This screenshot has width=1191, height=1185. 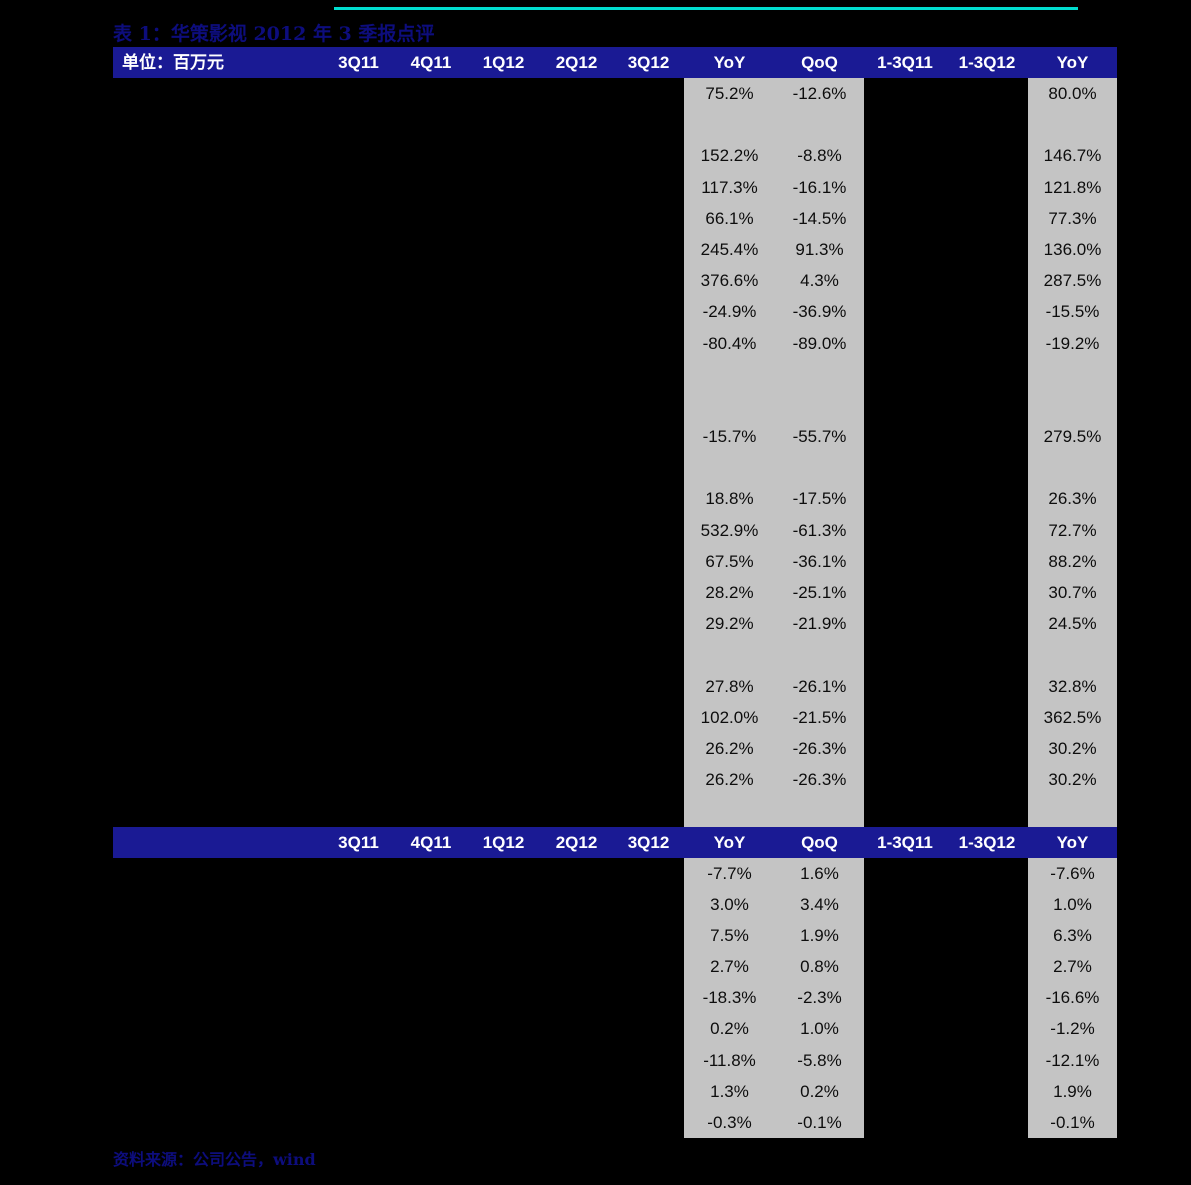 What do you see at coordinates (729, 561) in the screenshot?
I see `cell-yoy: 67.5%` at bounding box center [729, 561].